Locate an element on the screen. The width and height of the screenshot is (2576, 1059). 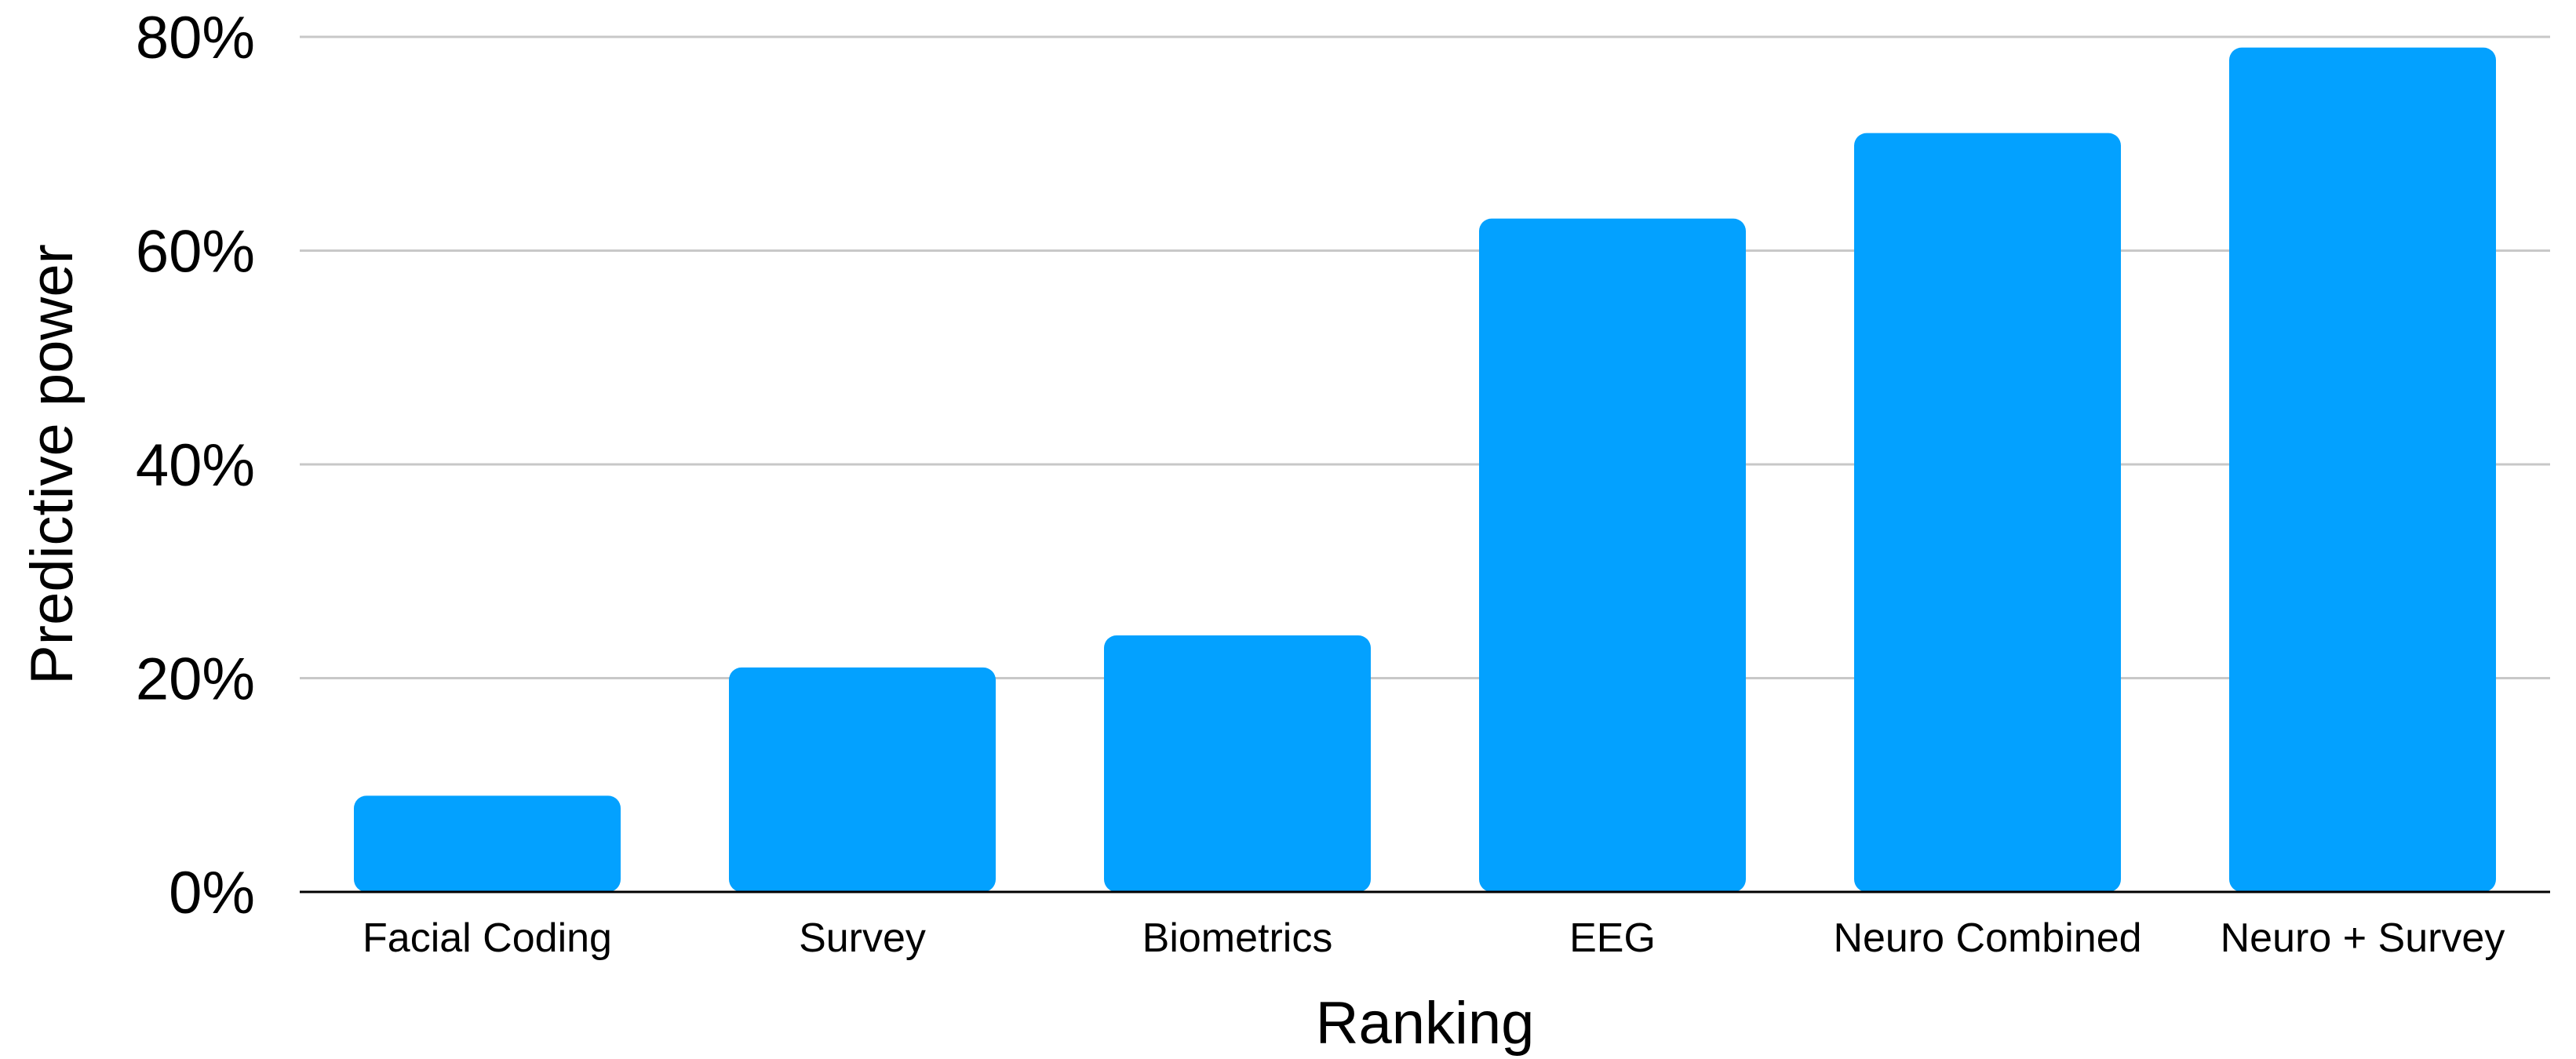
y-tick-label: 80% is located at coordinates (195, 38).